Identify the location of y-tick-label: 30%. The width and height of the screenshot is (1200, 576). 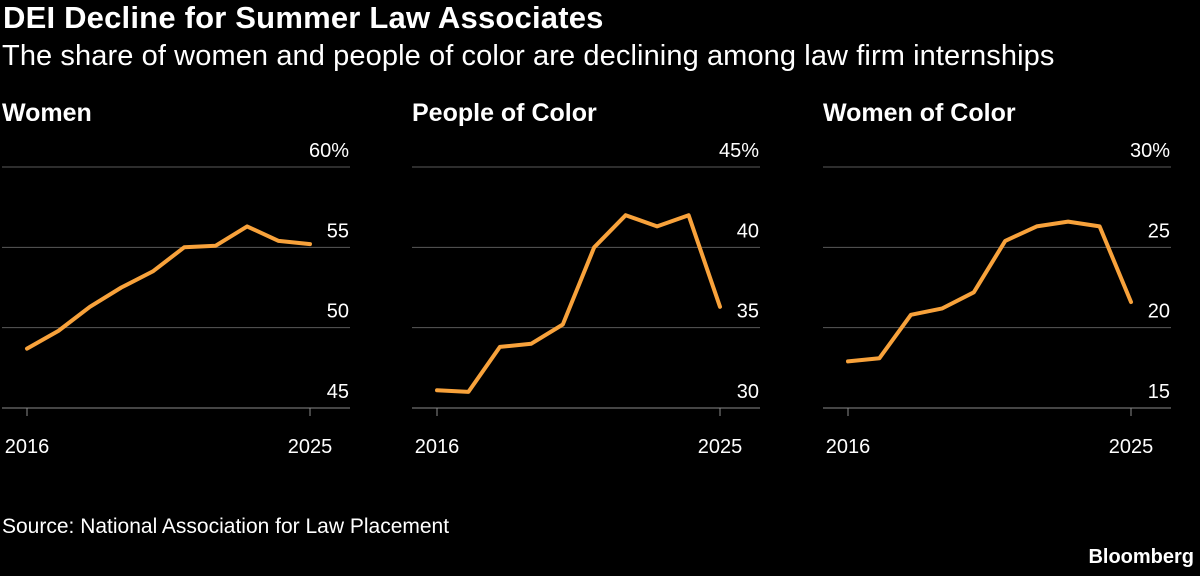
(1150, 151).